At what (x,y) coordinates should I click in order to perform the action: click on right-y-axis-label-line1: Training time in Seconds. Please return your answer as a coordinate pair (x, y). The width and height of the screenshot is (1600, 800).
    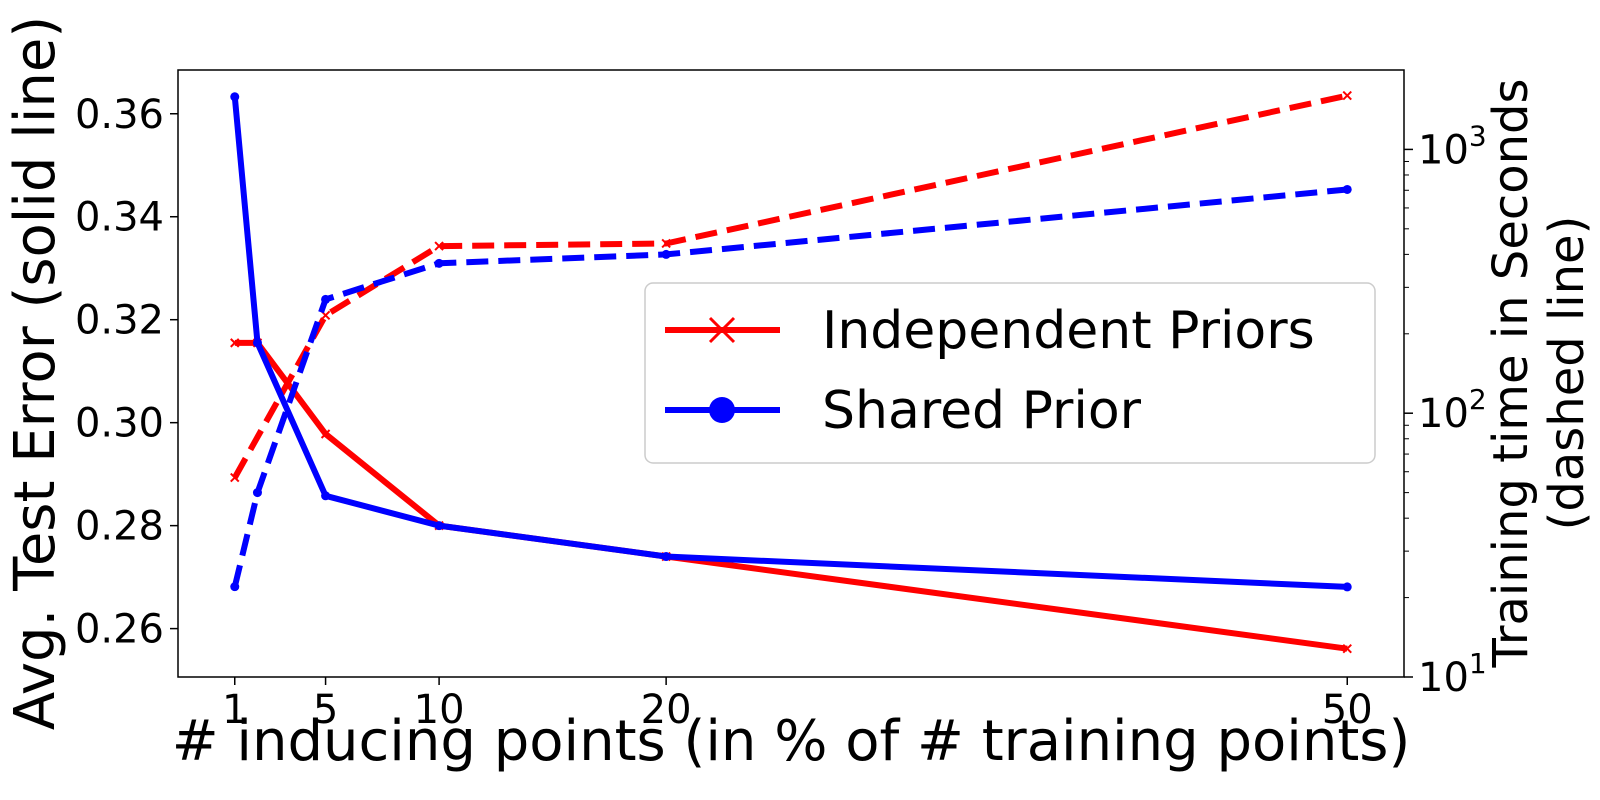
    Looking at the image, I should click on (1511, 373).